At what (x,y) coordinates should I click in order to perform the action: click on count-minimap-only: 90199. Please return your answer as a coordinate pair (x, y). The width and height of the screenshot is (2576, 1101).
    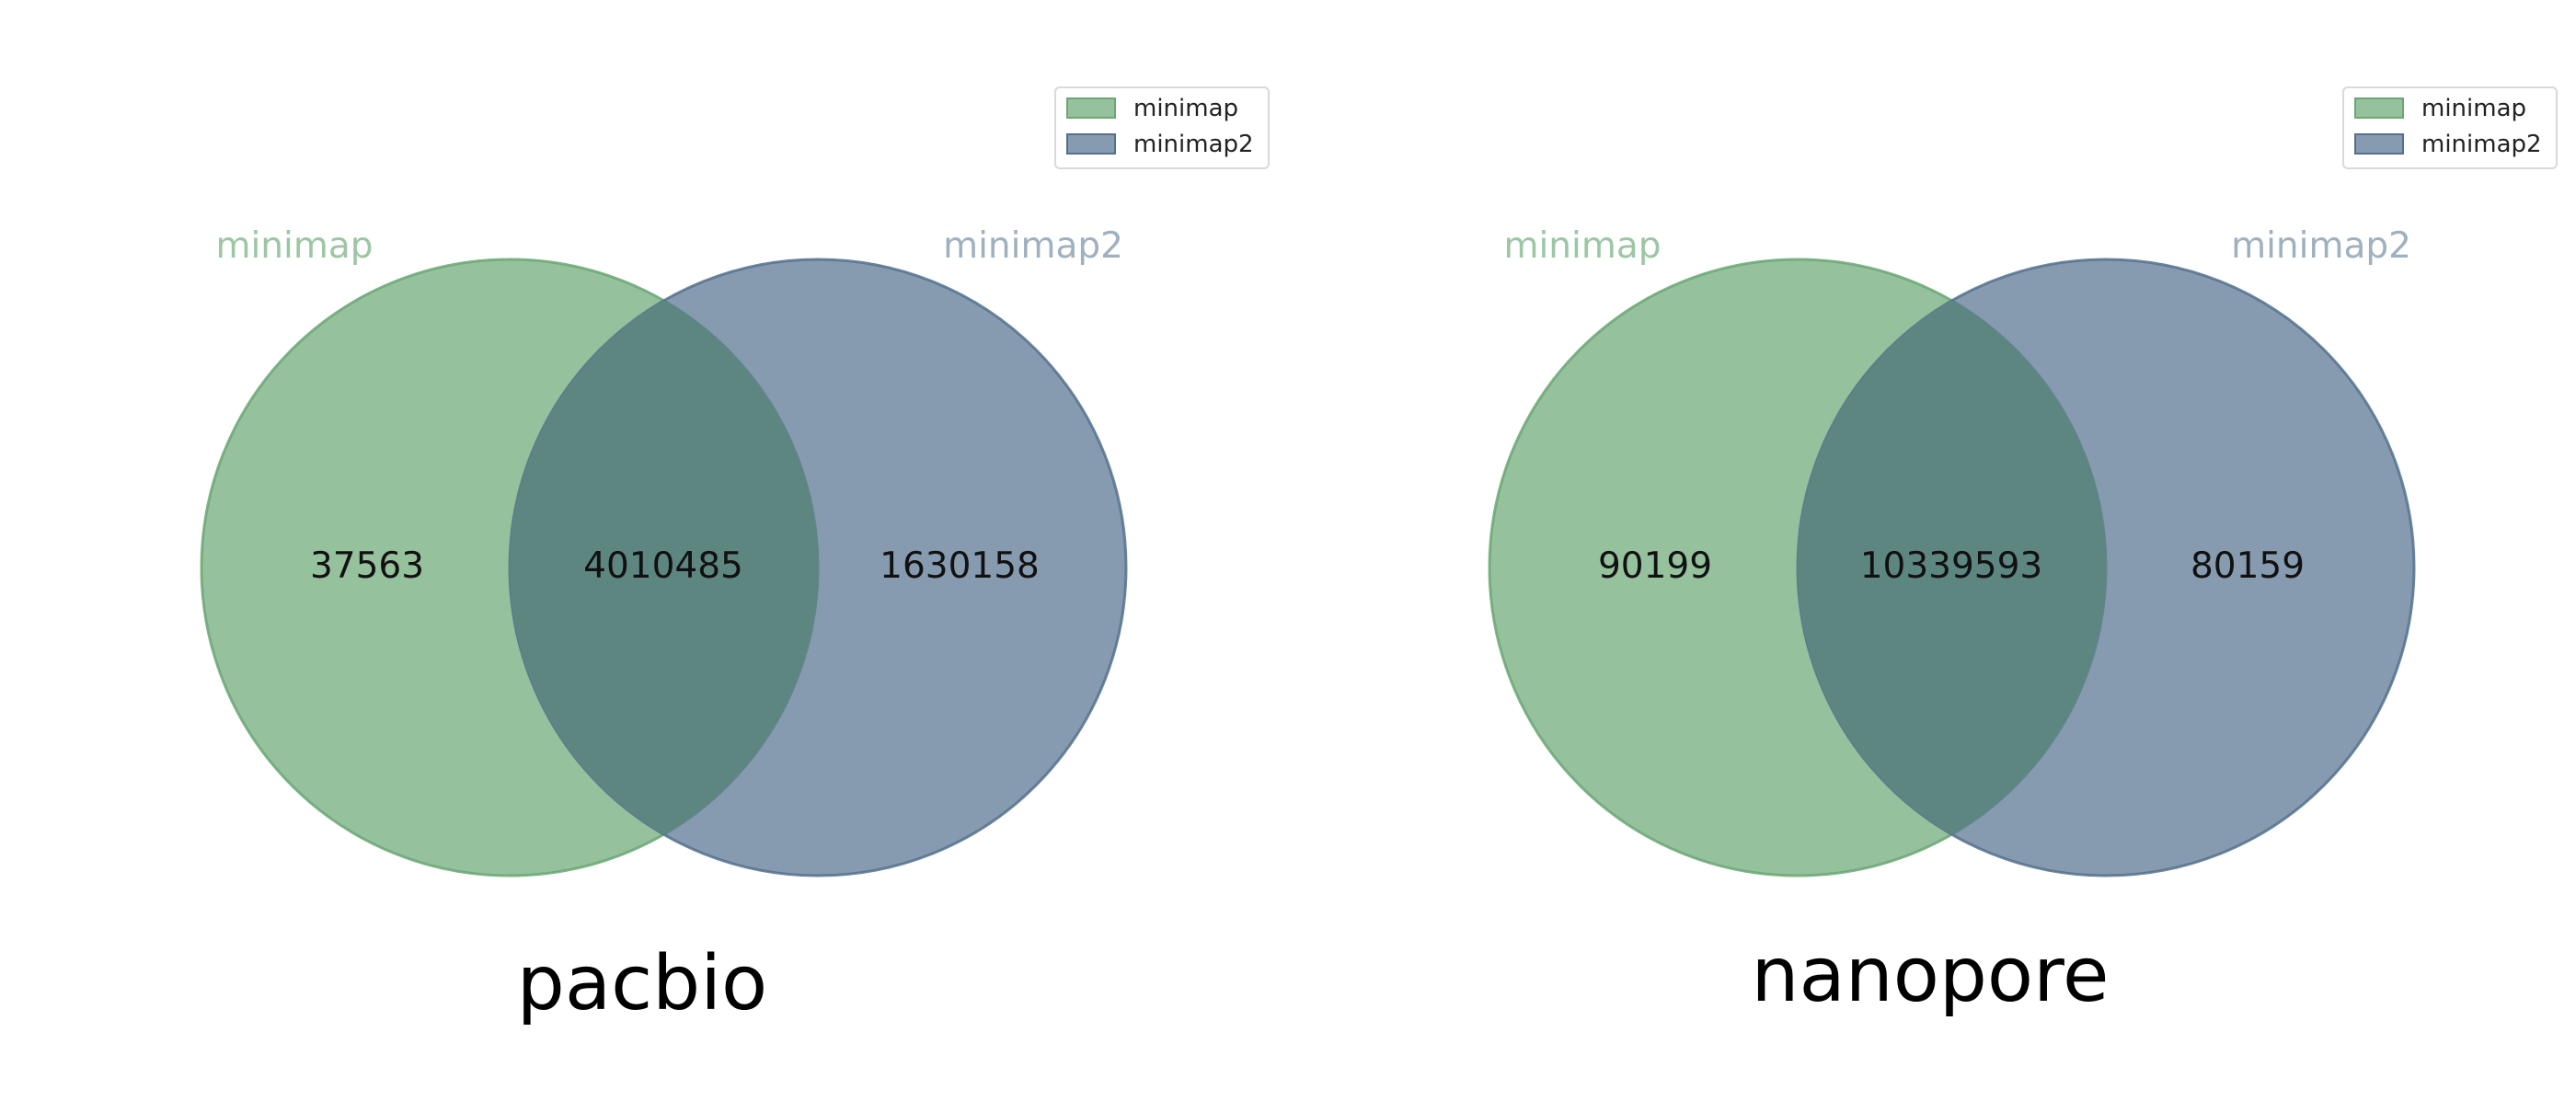
    Looking at the image, I should click on (1655, 566).